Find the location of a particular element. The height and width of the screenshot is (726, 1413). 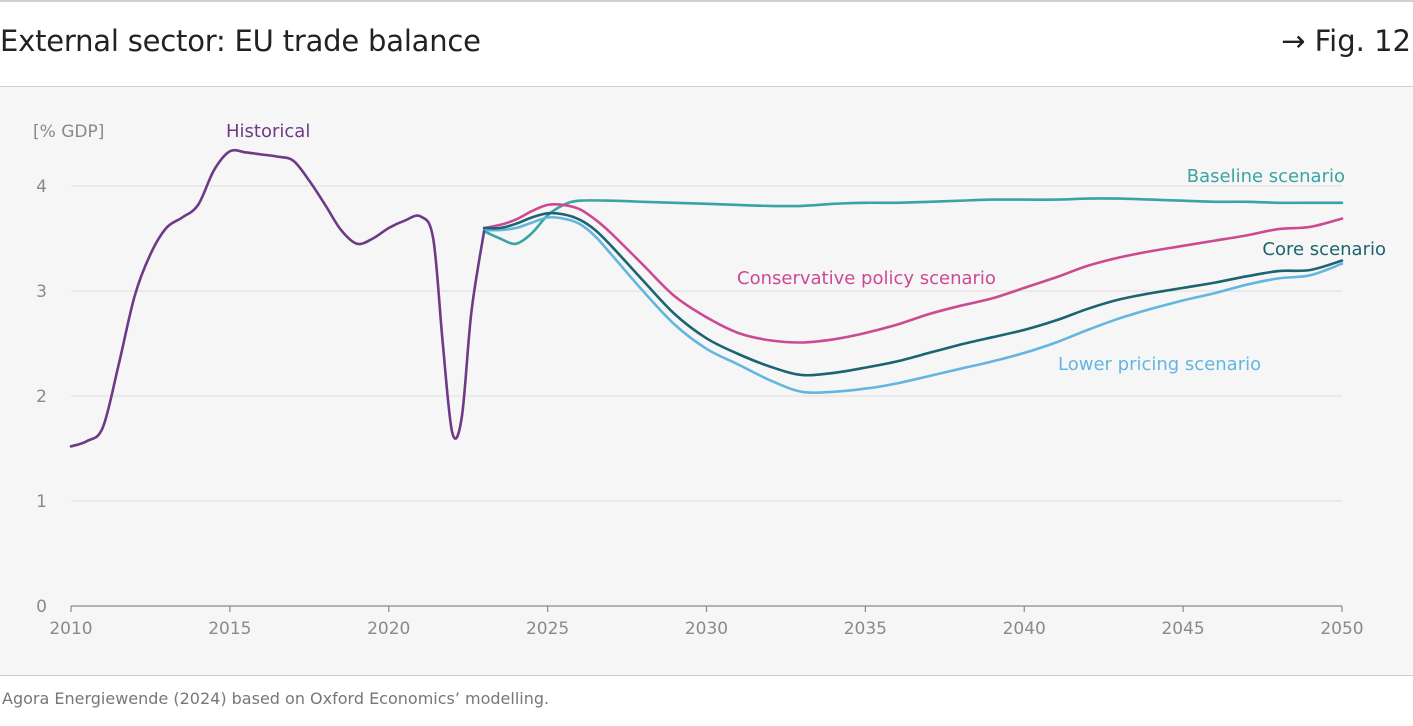

x-tick-label: 2040 is located at coordinates (1024, 629).